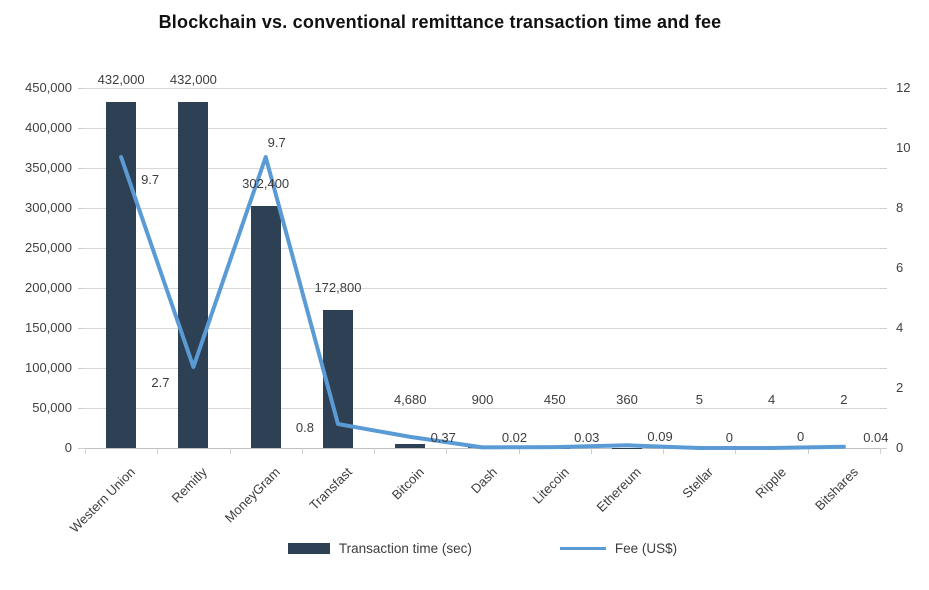 This screenshot has height=590, width=929. What do you see at coordinates (654, 526) in the screenshot?
I see `x-tick-label-stellar: Stellar` at bounding box center [654, 526].